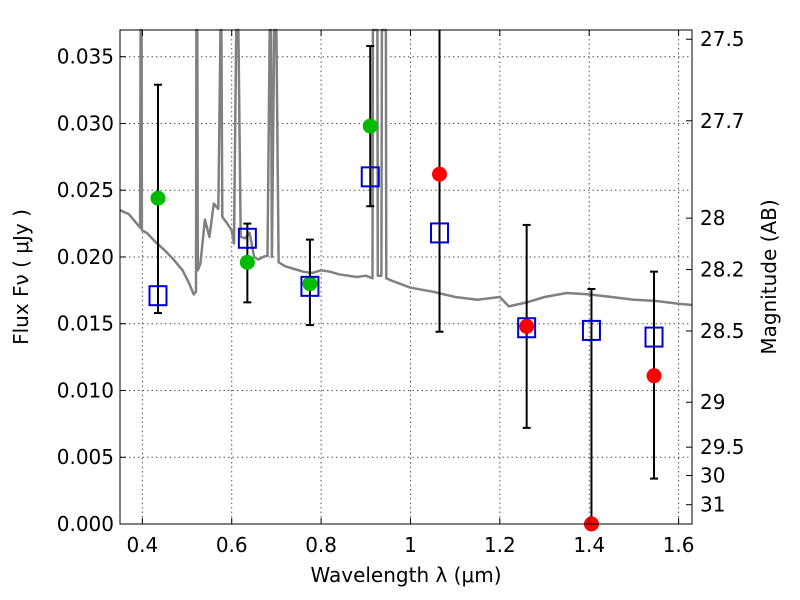 This screenshot has height=600, width=800. Describe the element at coordinates (500, 545) in the screenshot. I see `x-tick-label: 1.2` at that location.